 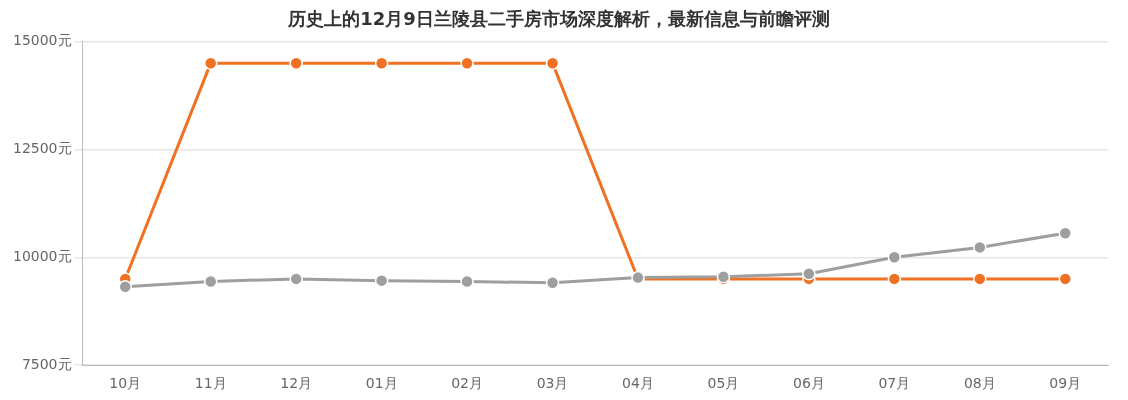 I want to click on x-tick-label: 08月, so click(x=979, y=383).